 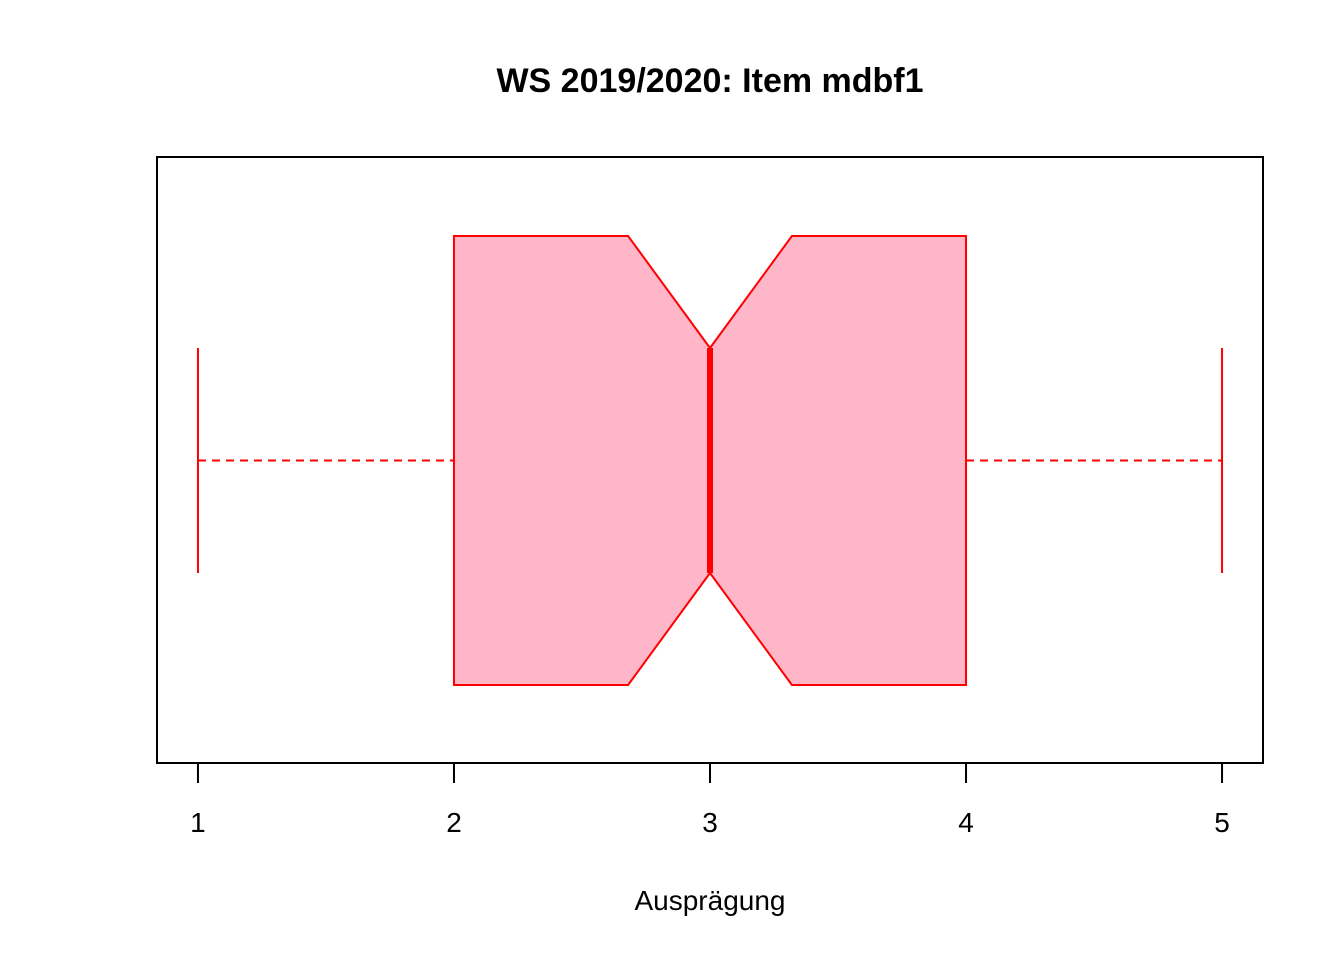 I want to click on x-tick-label: 5, so click(x=1222, y=822).